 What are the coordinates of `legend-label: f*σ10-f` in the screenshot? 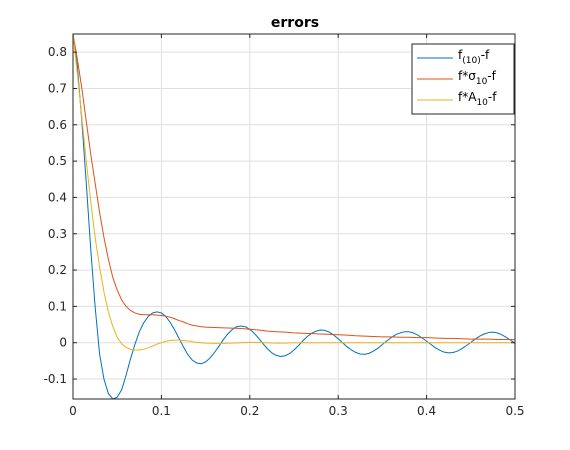 It's located at (477, 78).